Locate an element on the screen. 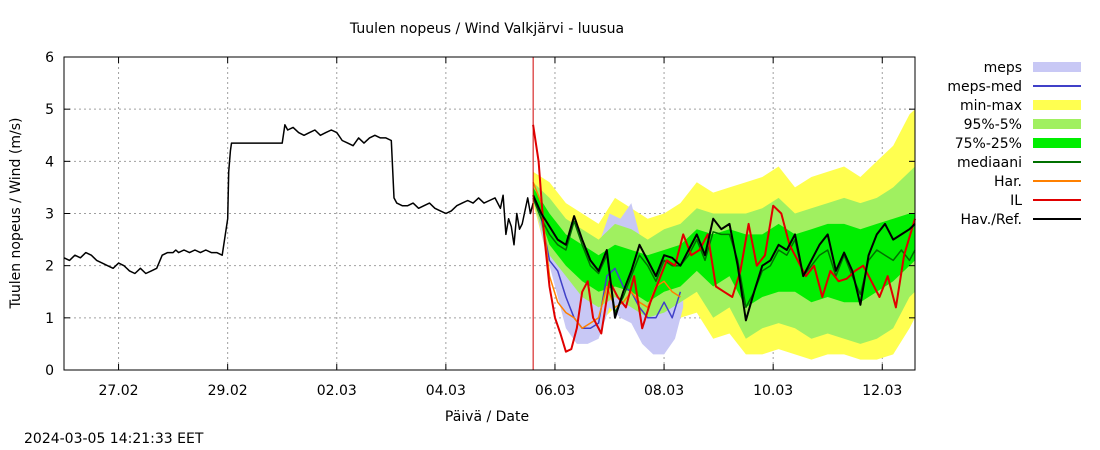 This screenshot has height=450, width=1100. timestamp: 2024-03-05 14:21:33 EET is located at coordinates (114, 439).